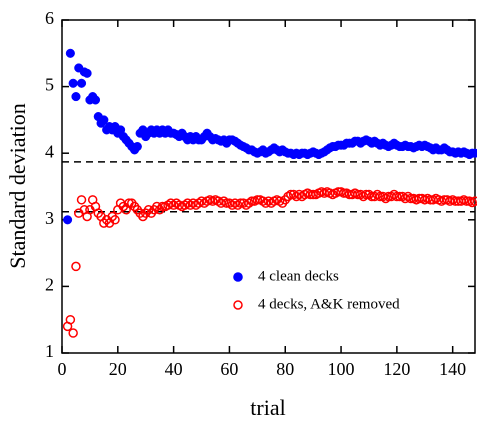  Describe the element at coordinates (267, 407) in the screenshot. I see `x-axis-label: trial` at that location.